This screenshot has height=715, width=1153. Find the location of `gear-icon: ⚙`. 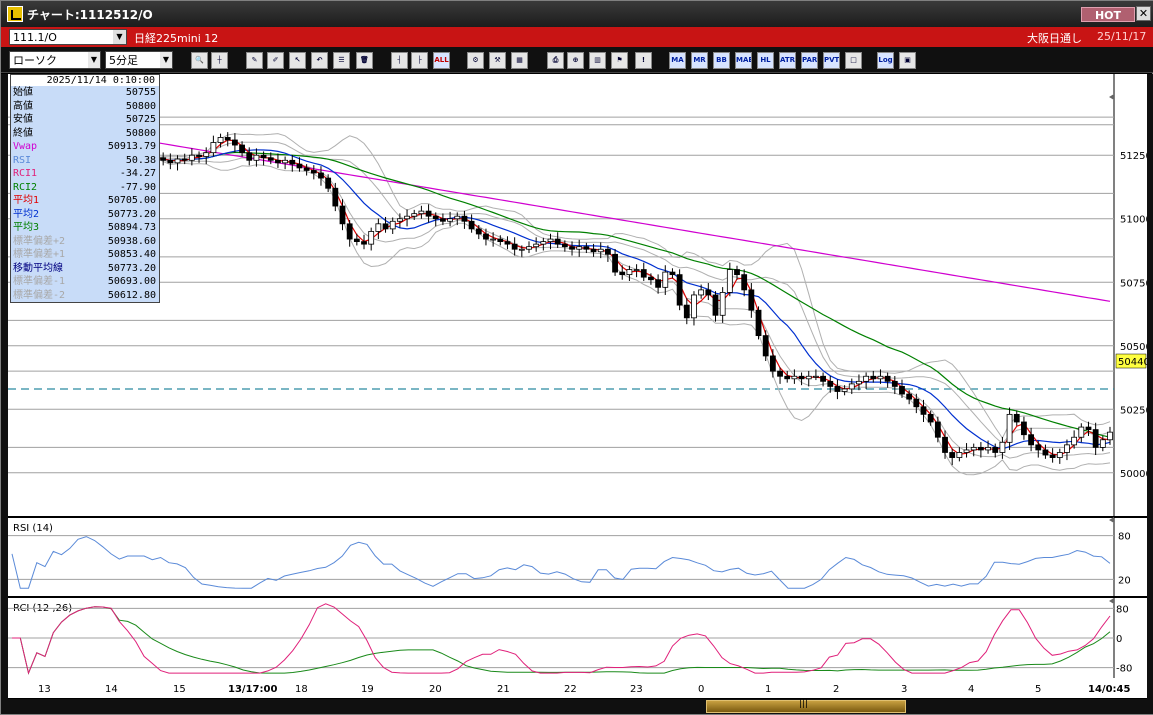

gear-icon: ⚙ is located at coordinates (475, 60).